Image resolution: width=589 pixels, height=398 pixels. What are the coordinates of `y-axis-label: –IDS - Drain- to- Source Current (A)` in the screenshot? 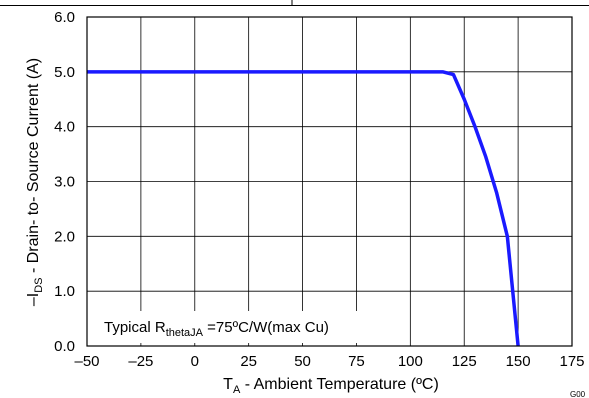 It's located at (35, 182).